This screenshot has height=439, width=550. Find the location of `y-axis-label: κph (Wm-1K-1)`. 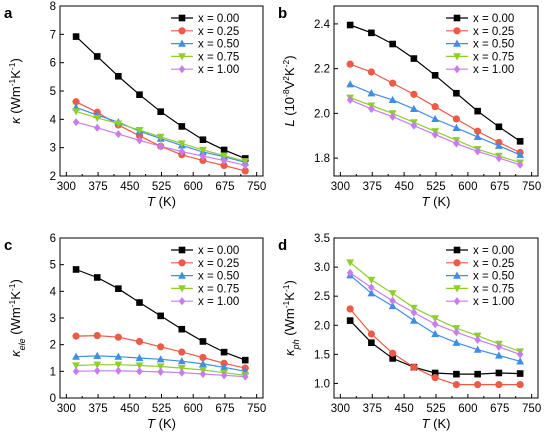

y-axis-label: κph (Wm-1K-1) is located at coordinates (291, 318).